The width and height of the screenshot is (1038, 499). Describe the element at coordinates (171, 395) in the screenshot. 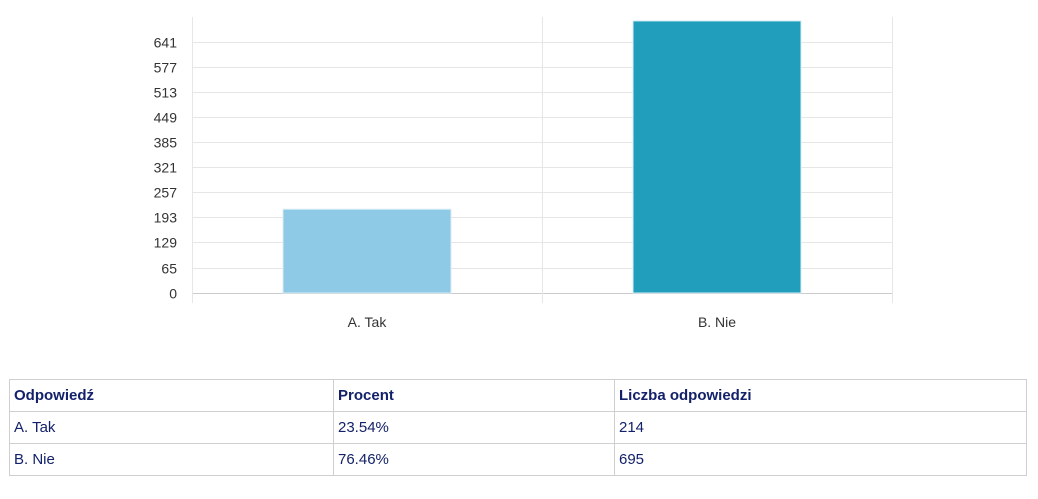

I see `header-answer: Odpowiedź` at that location.